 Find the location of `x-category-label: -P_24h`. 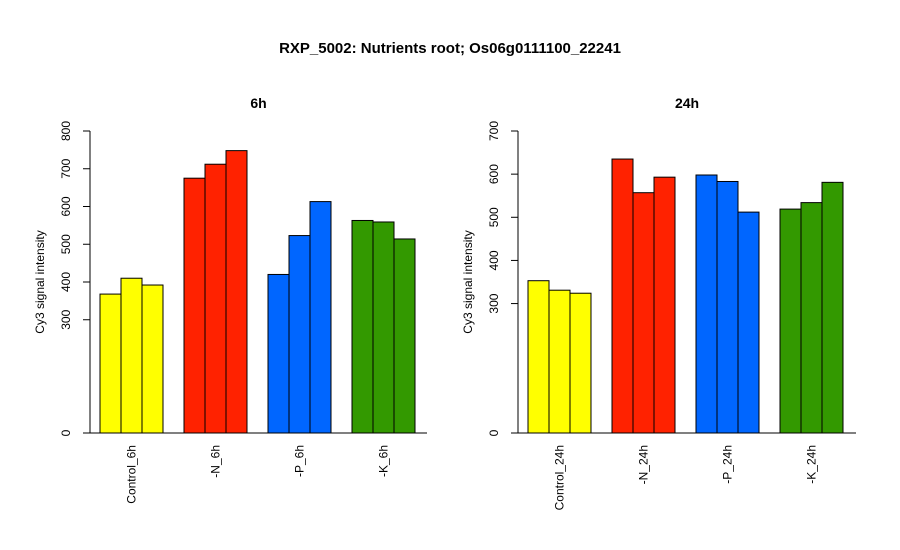

x-category-label: -P_24h is located at coordinates (728, 464).